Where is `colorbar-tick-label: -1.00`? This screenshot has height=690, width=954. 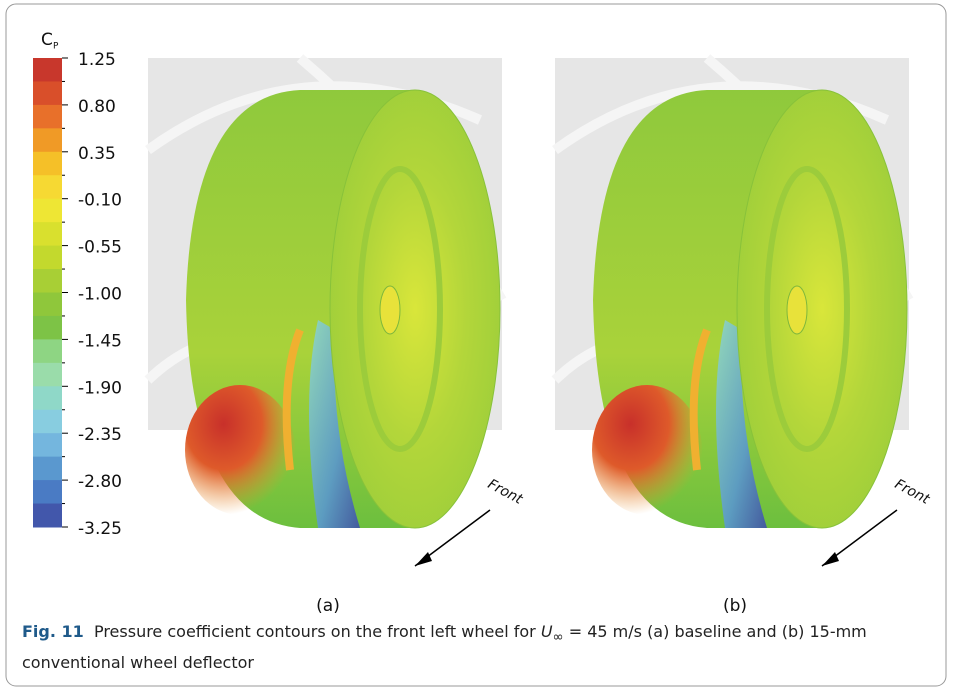
colorbar-tick-label: -1.00 is located at coordinates (100, 295).